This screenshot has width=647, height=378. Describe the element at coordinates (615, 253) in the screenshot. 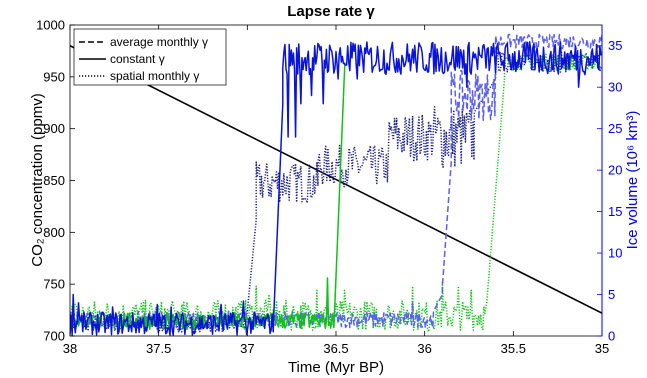

I see `right-y-tick-label: 10` at that location.